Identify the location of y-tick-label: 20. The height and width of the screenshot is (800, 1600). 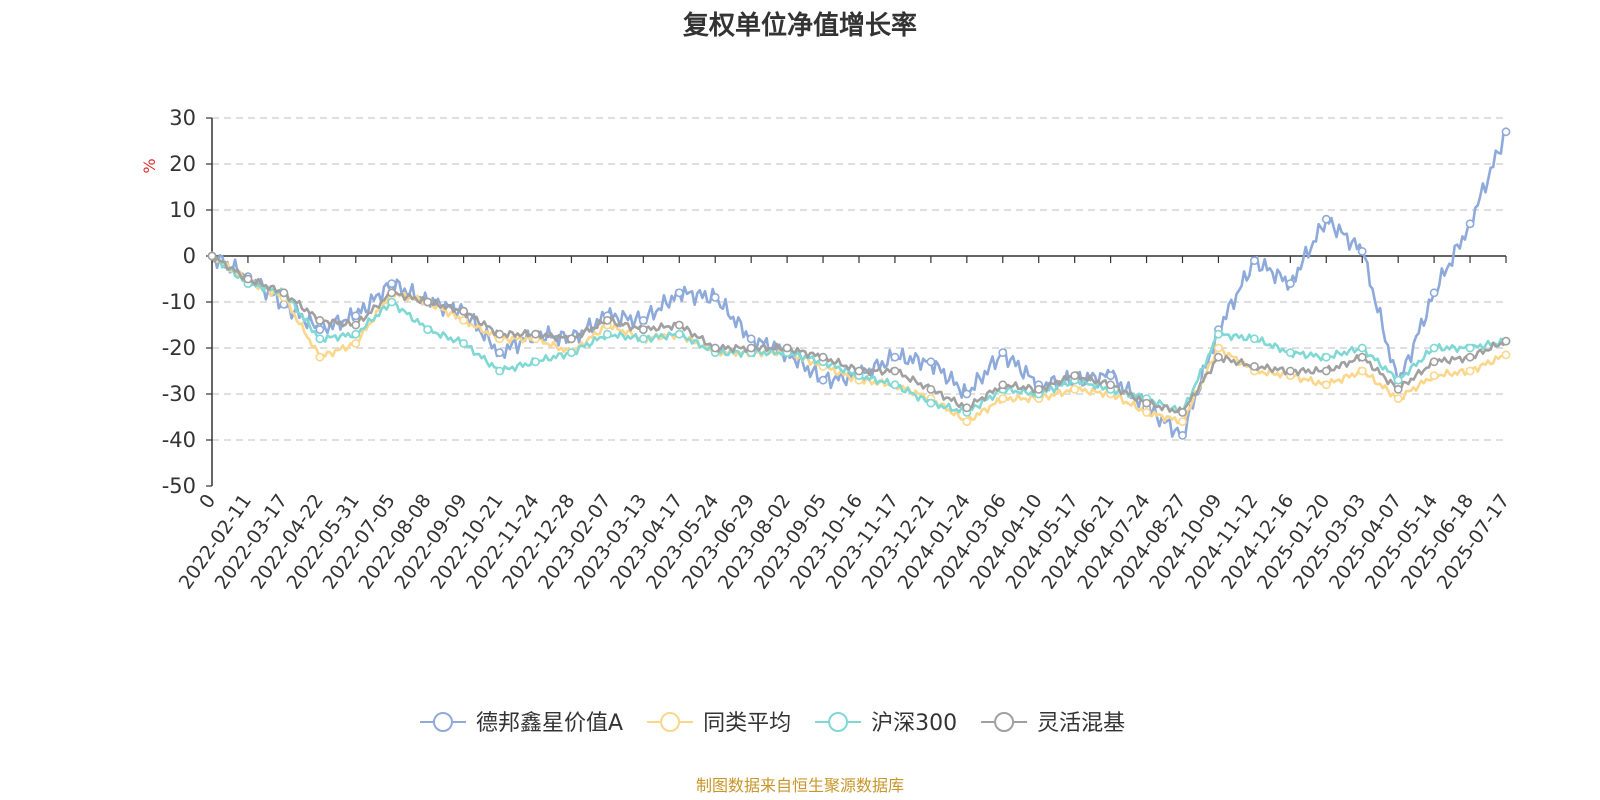
(182, 164).